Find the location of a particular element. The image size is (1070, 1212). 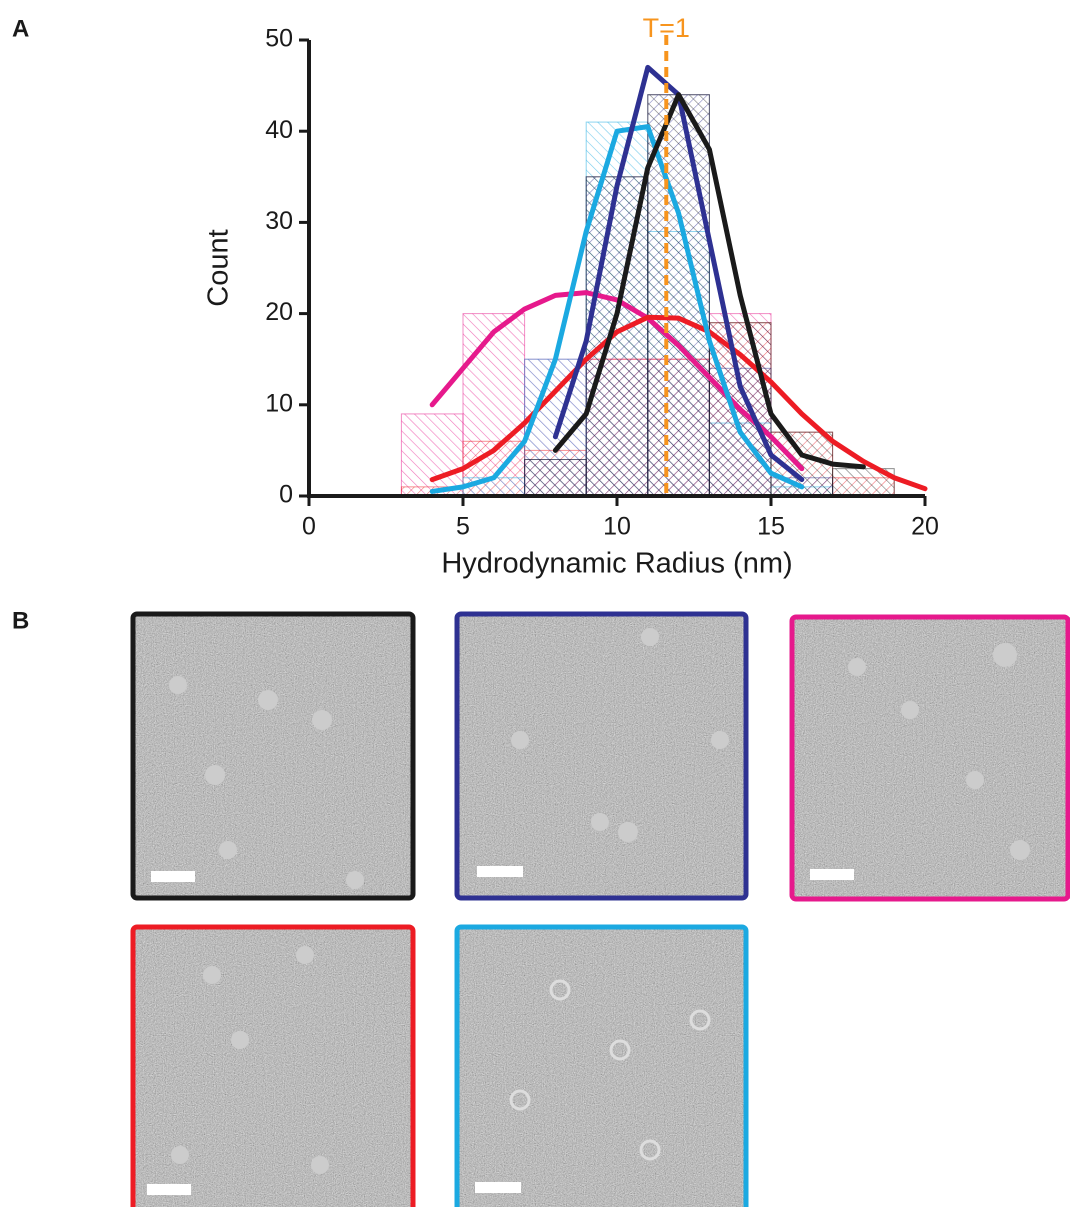

panel-label: B is located at coordinates (20, 620).